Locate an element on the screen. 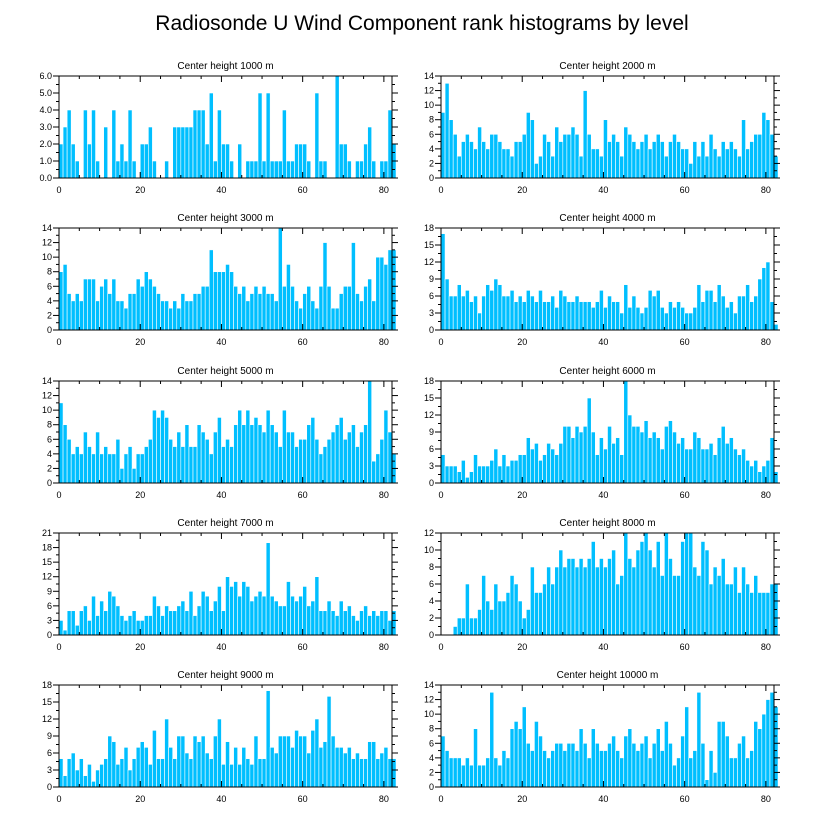  x-tick-label: 40 is located at coordinates (603, 342).